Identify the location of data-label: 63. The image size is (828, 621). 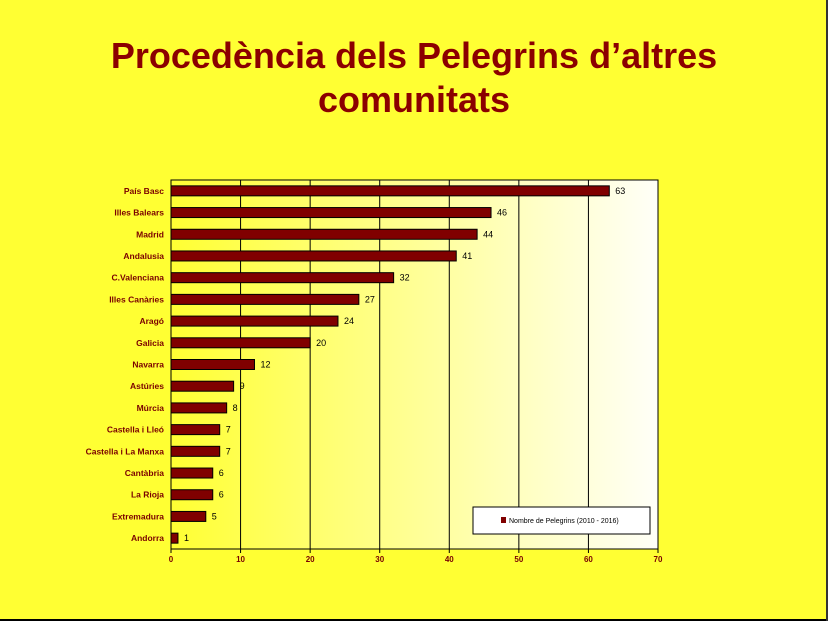
(620, 191).